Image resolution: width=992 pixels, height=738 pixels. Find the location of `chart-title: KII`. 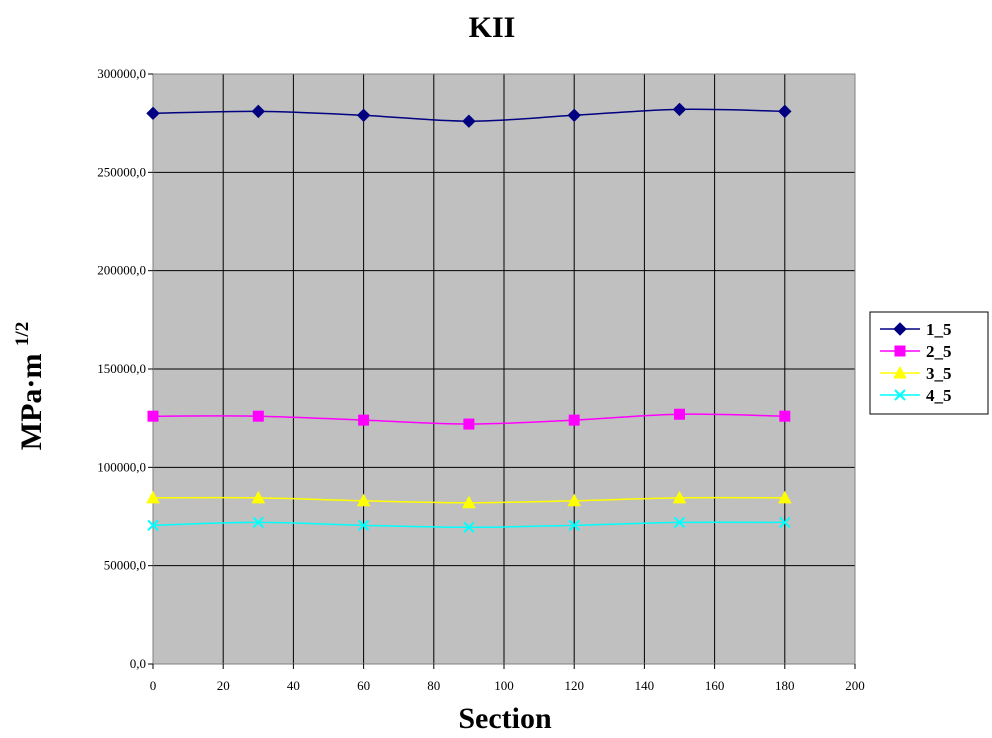

chart-title: KII is located at coordinates (492, 27).